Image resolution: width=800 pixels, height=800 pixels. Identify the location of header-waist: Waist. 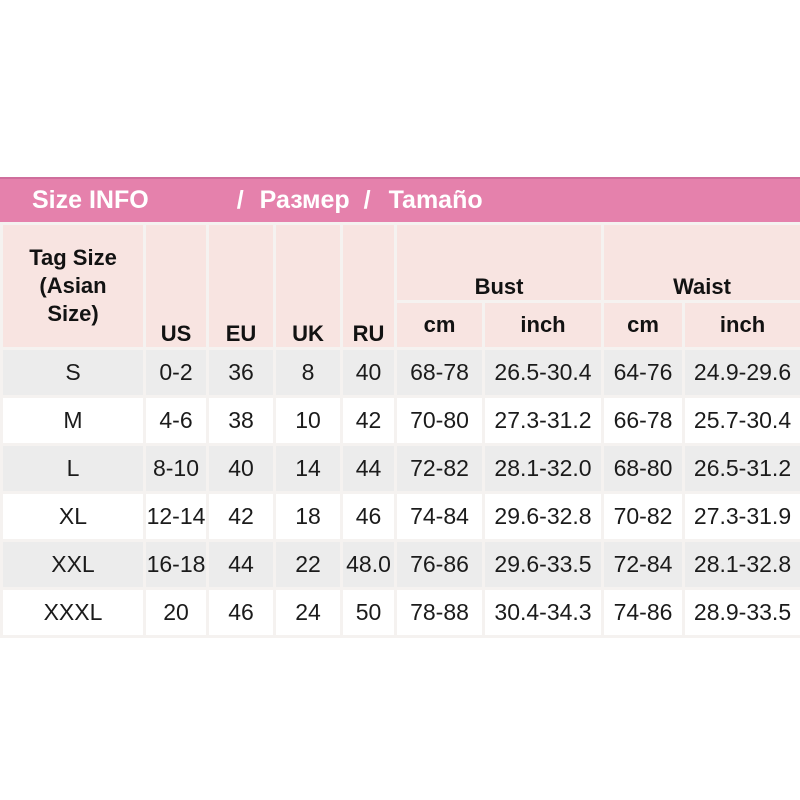
(700, 262).